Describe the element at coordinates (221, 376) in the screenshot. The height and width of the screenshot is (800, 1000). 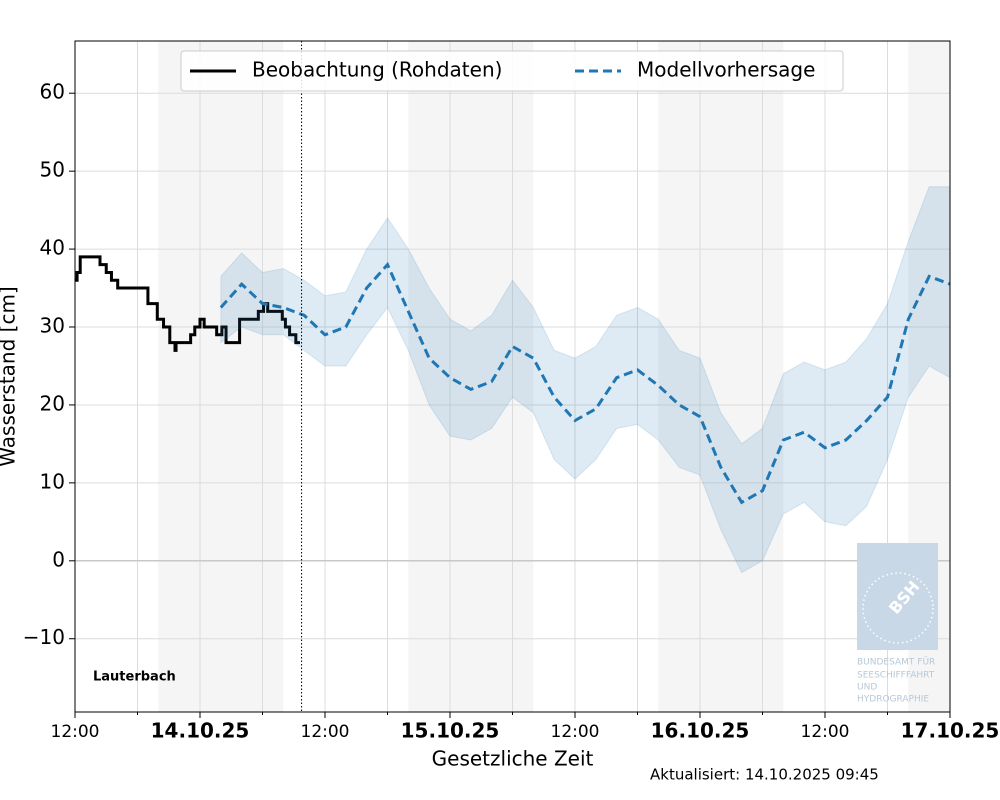
I see `night-band` at that location.